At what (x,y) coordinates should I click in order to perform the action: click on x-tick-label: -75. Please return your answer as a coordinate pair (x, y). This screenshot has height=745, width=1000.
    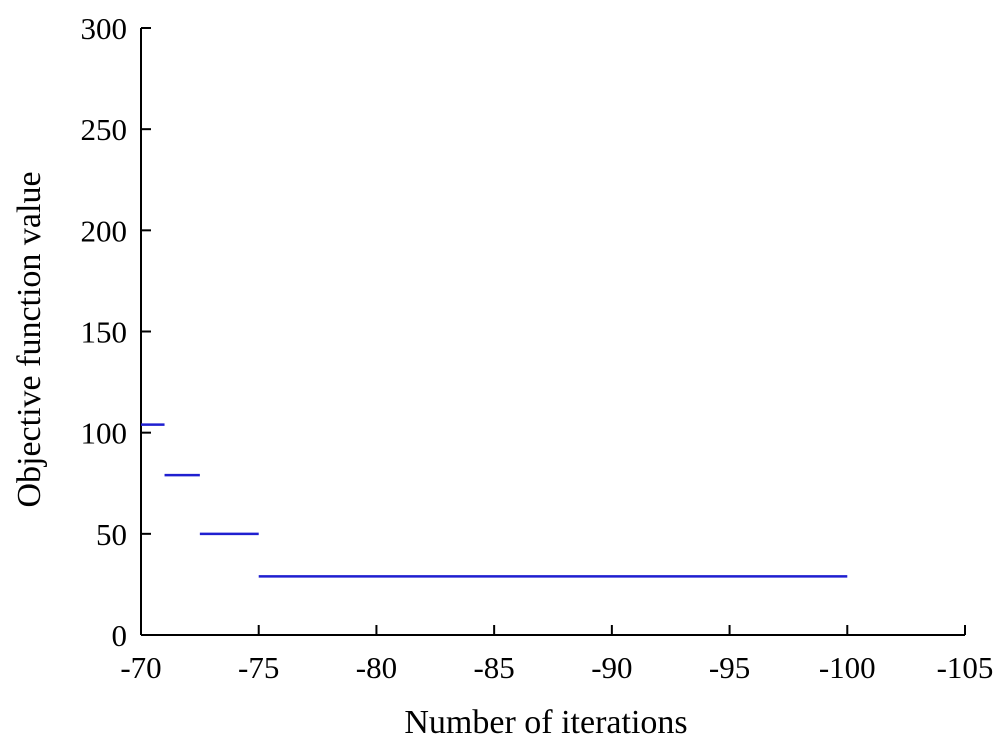
    Looking at the image, I should click on (258, 667).